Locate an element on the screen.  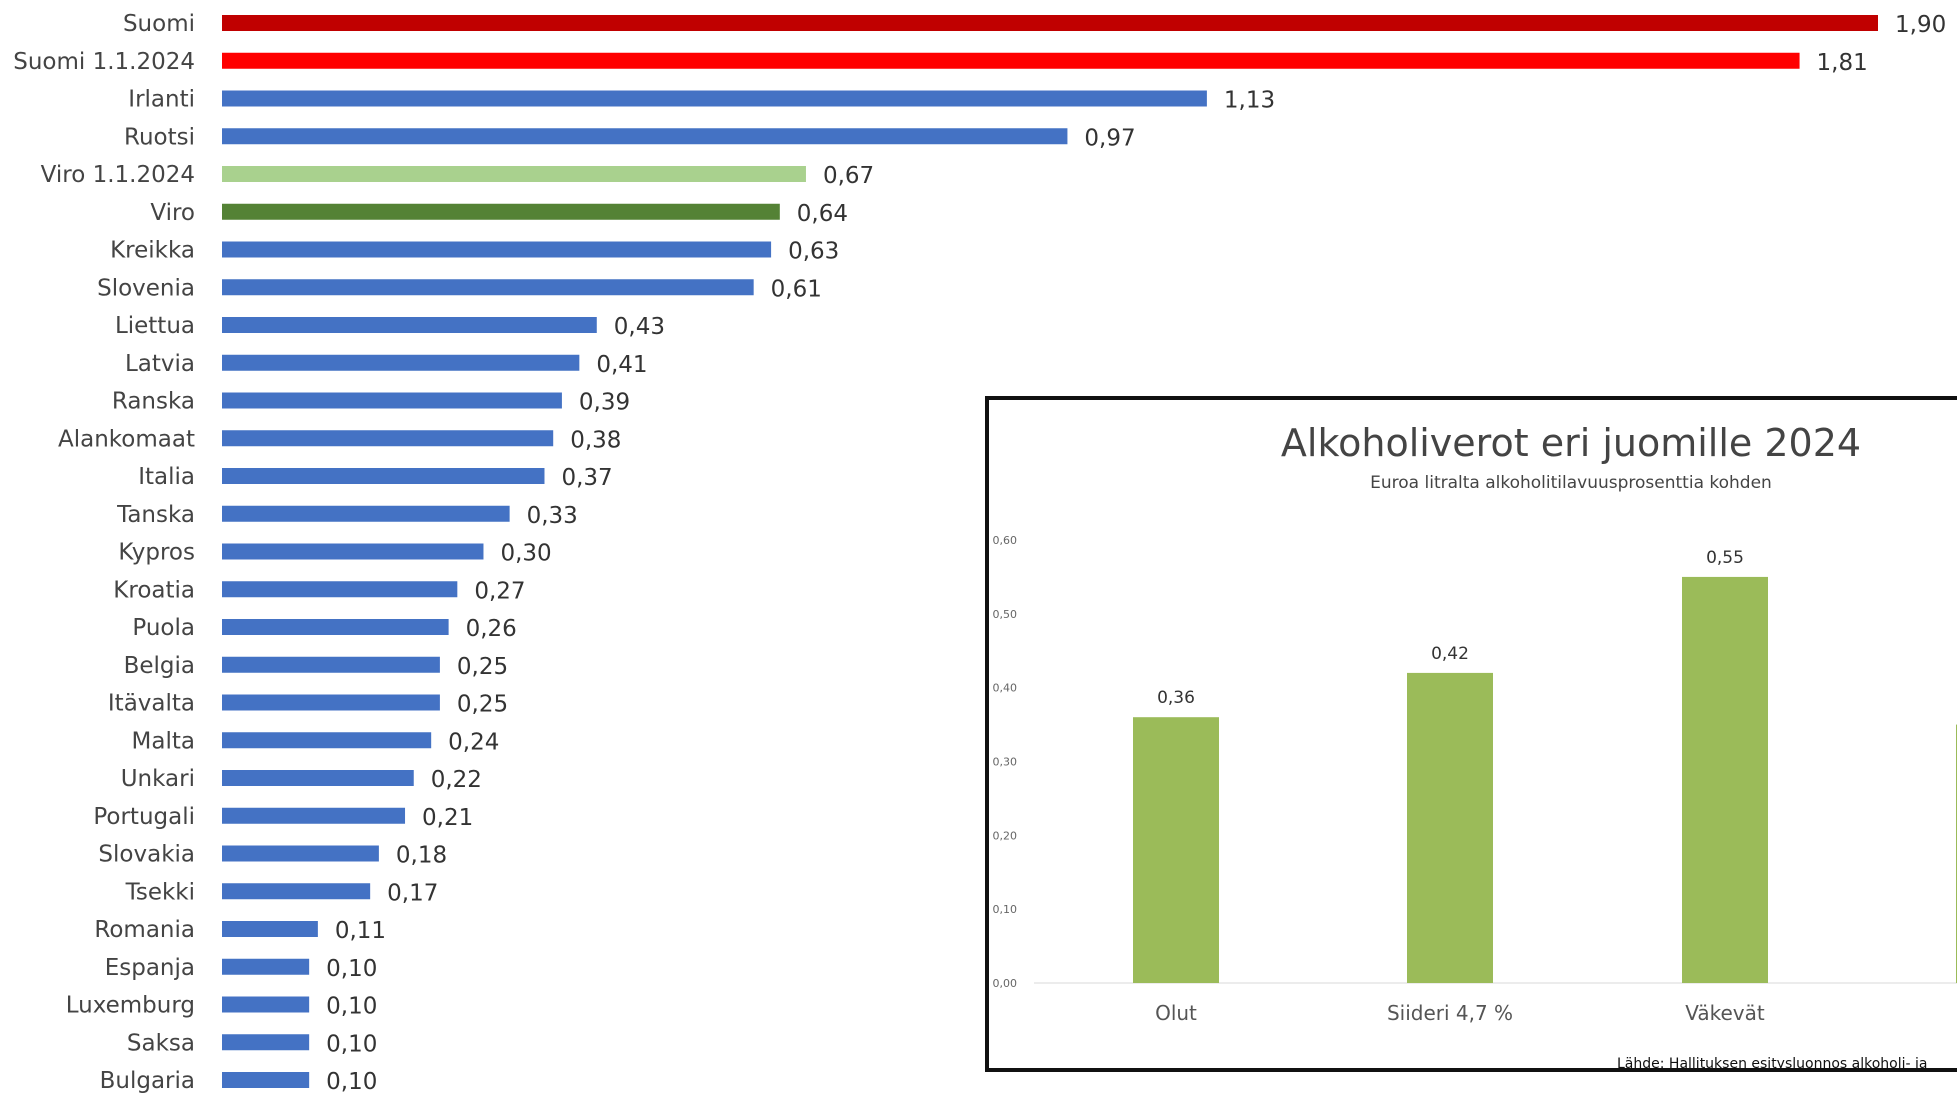
country-label: Malta is located at coordinates (163, 741).